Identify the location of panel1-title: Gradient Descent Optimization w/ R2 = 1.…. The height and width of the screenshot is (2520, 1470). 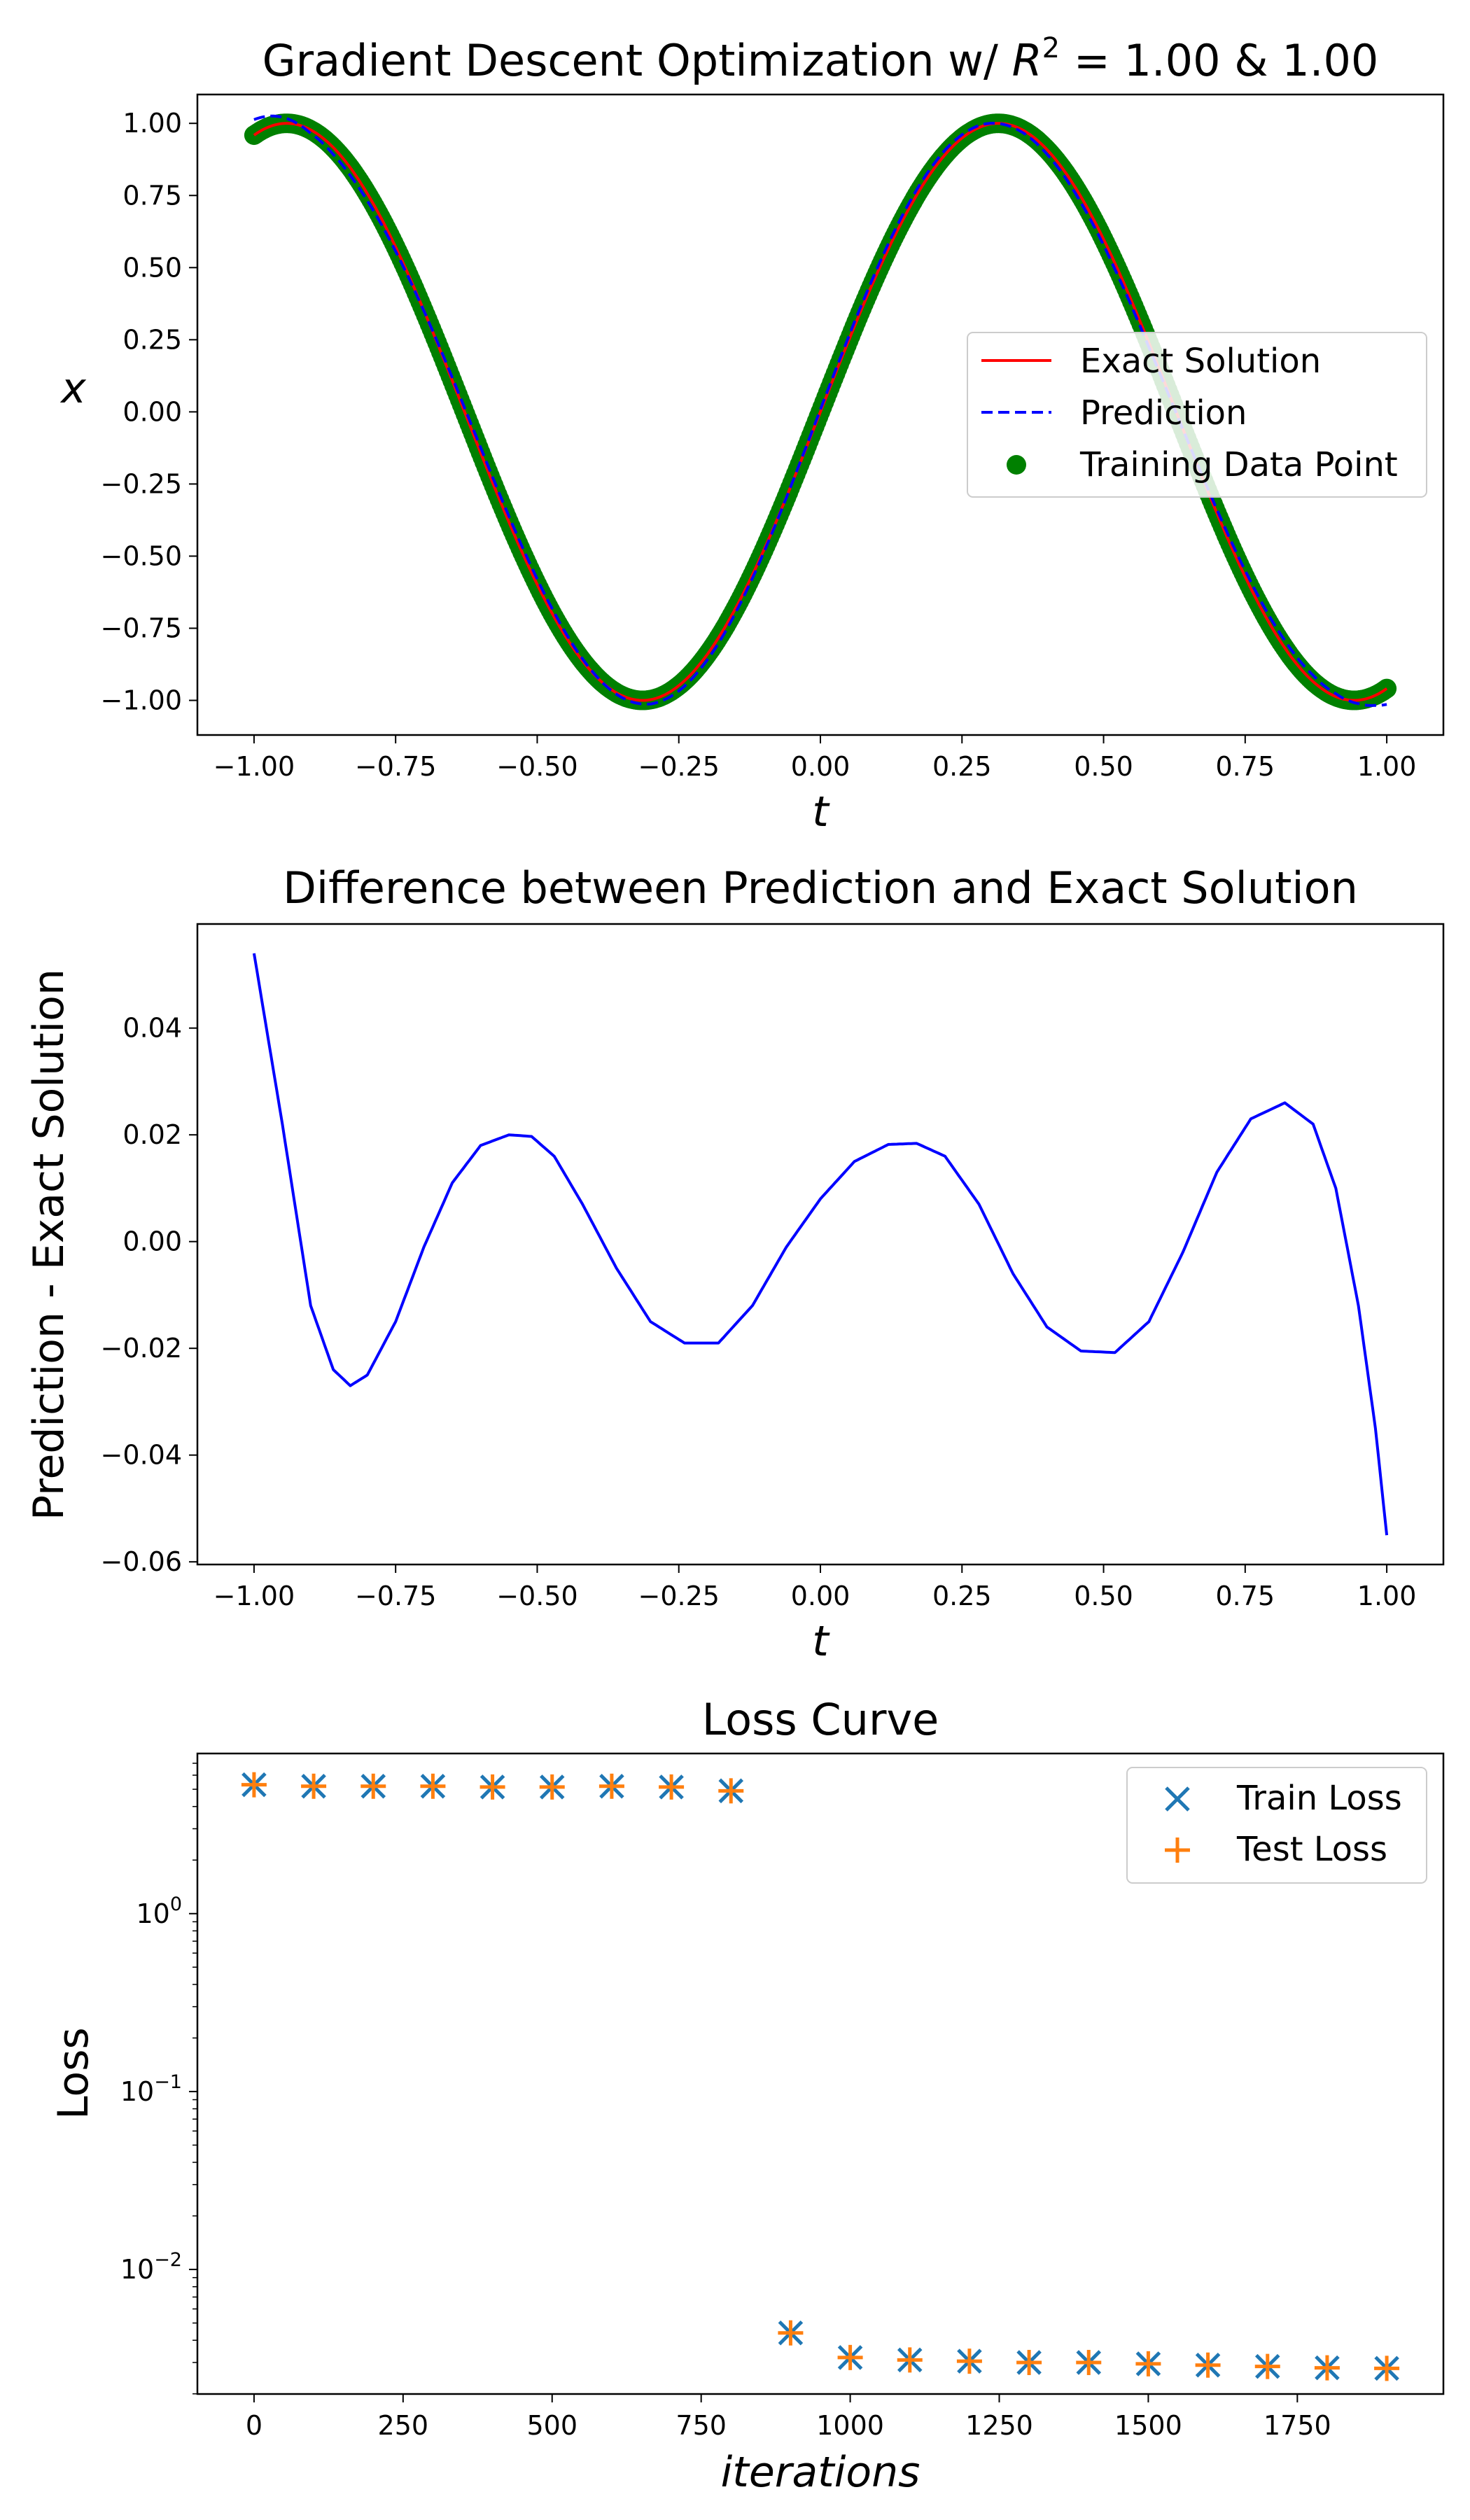
(820, 59).